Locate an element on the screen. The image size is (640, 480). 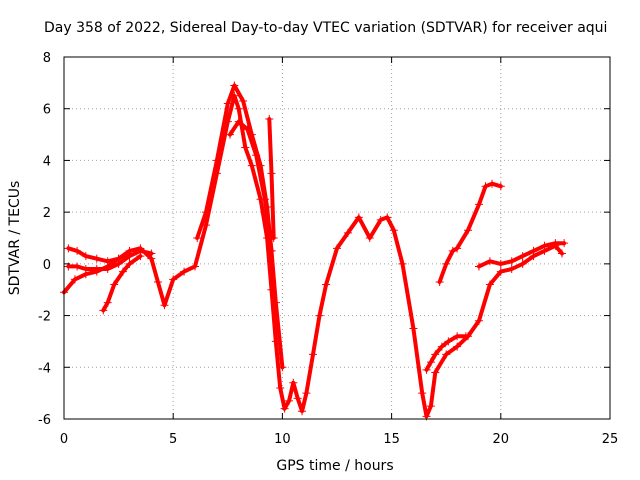
y-tick-label: -2 is located at coordinates (44, 317).